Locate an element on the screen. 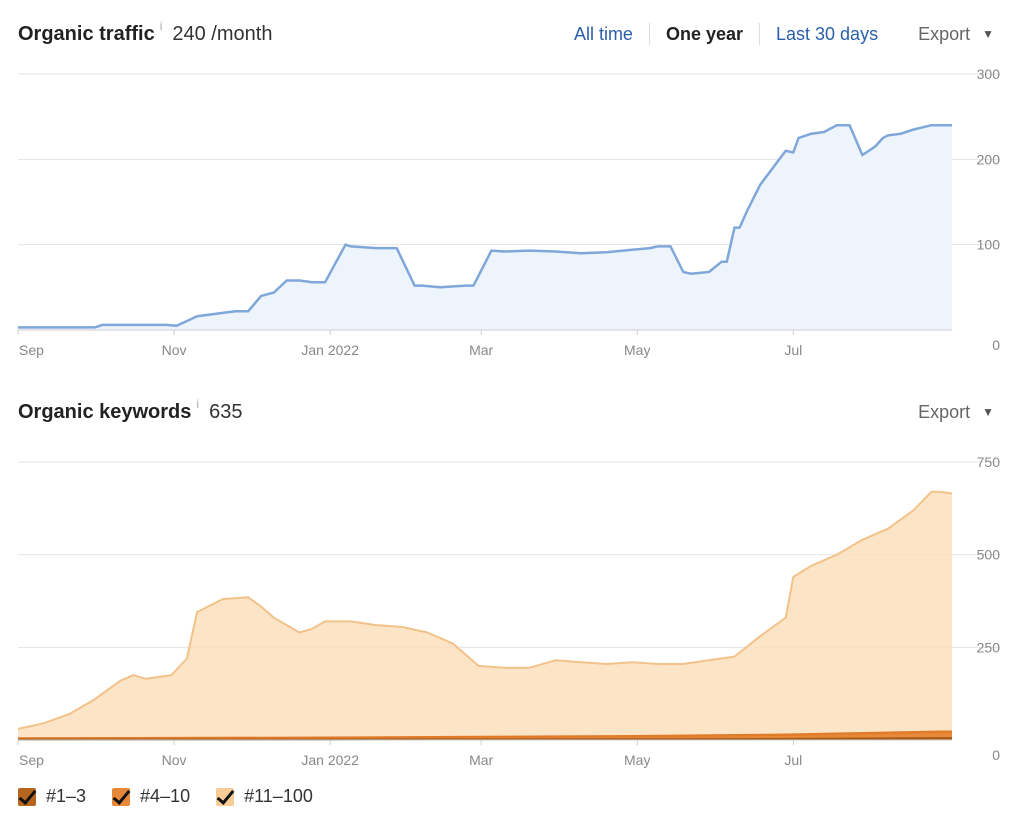 This screenshot has height=823, width=1024. legend-item-top3: #1–3 is located at coordinates (52, 796).